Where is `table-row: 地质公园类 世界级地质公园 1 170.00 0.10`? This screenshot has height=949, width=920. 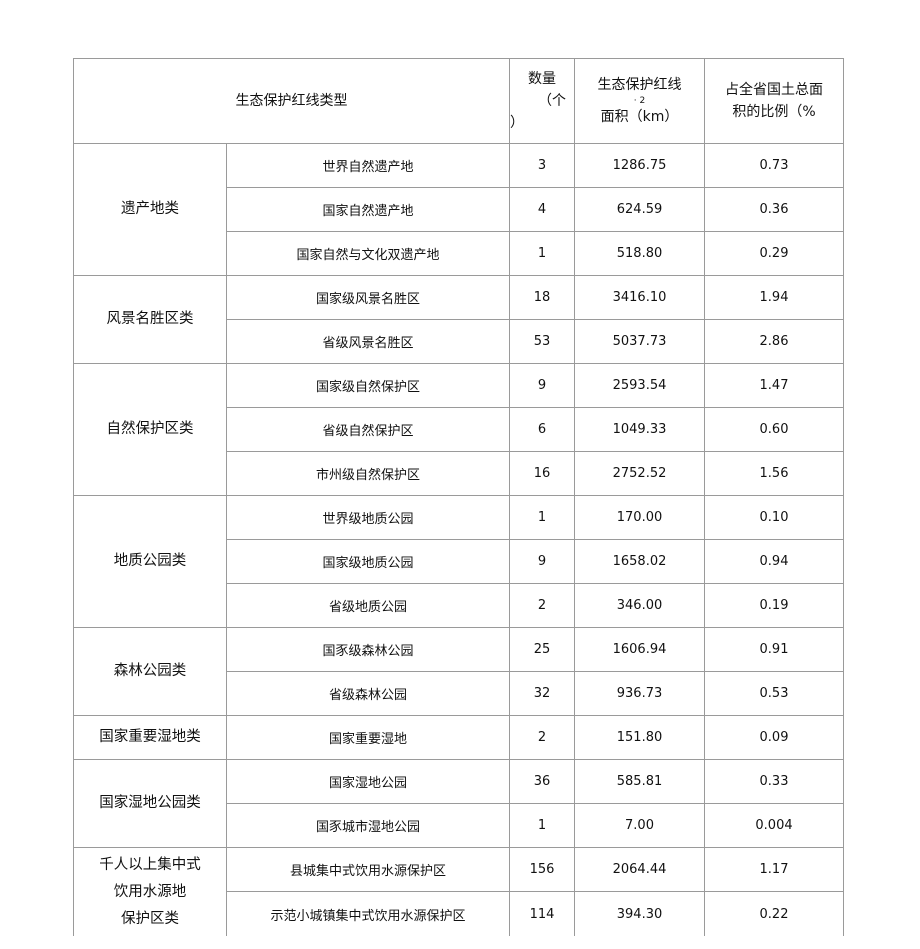 table-row: 地质公园类 世界级地质公园 1 170.00 0.10 is located at coordinates (458, 561).